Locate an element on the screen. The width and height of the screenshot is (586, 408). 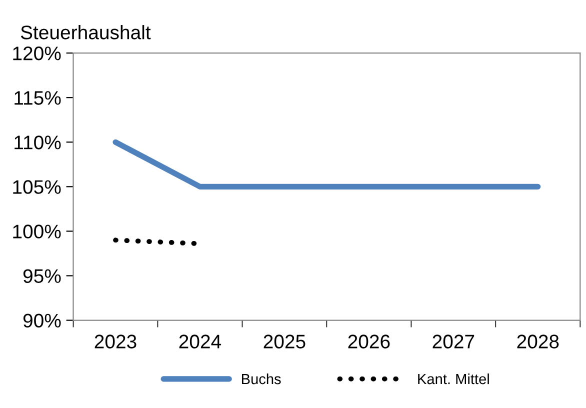
x-tick-label: 2028 is located at coordinates (538, 341).